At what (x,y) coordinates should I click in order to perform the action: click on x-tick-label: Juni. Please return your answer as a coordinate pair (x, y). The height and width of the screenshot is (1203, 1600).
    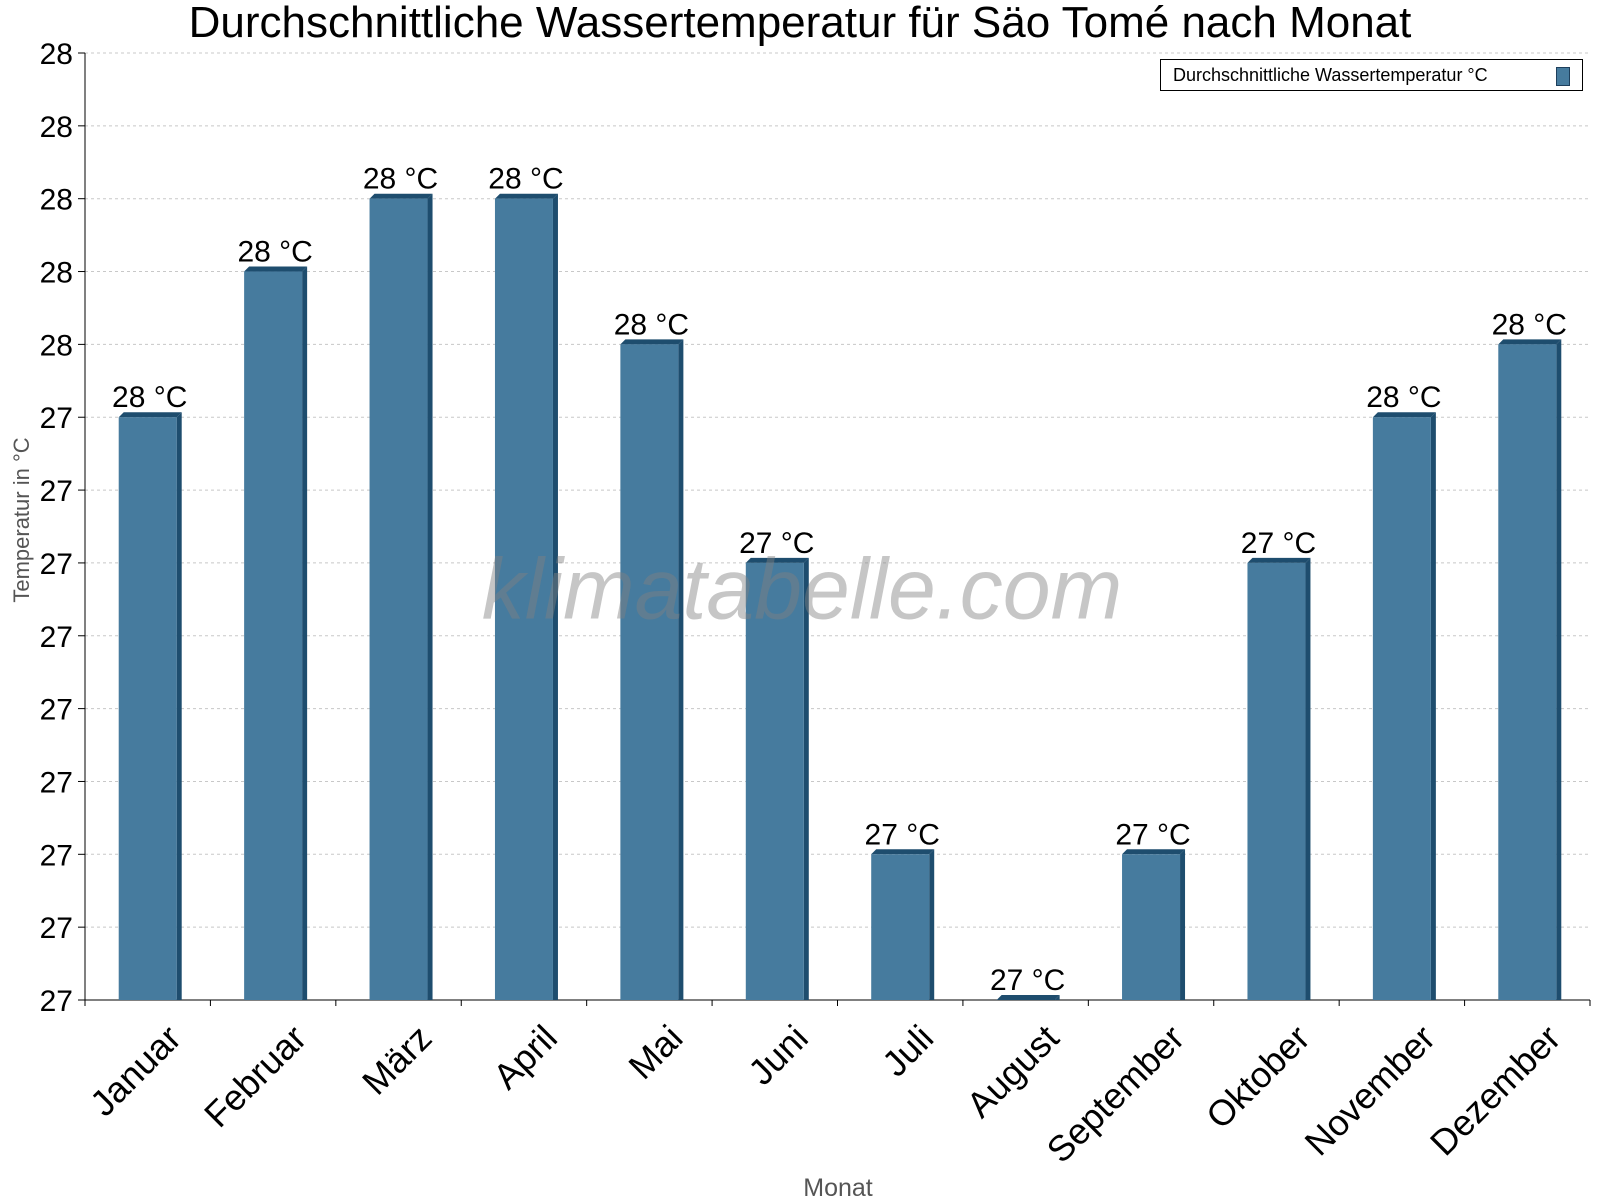
    Looking at the image, I should click on (778, 1055).